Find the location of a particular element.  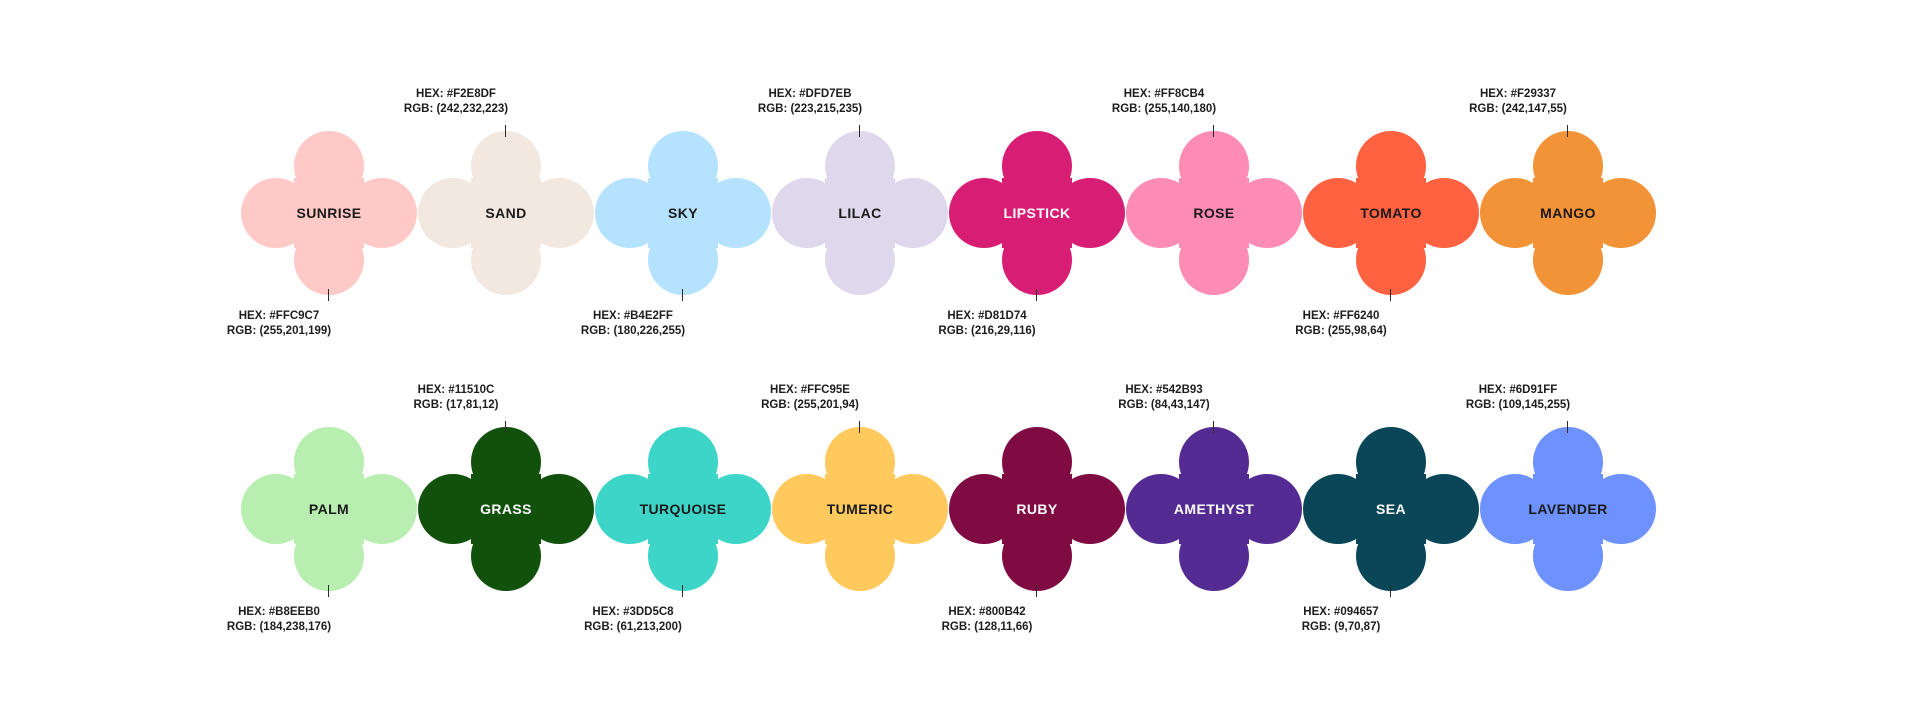

swatch-name: PALM is located at coordinates (329, 509).